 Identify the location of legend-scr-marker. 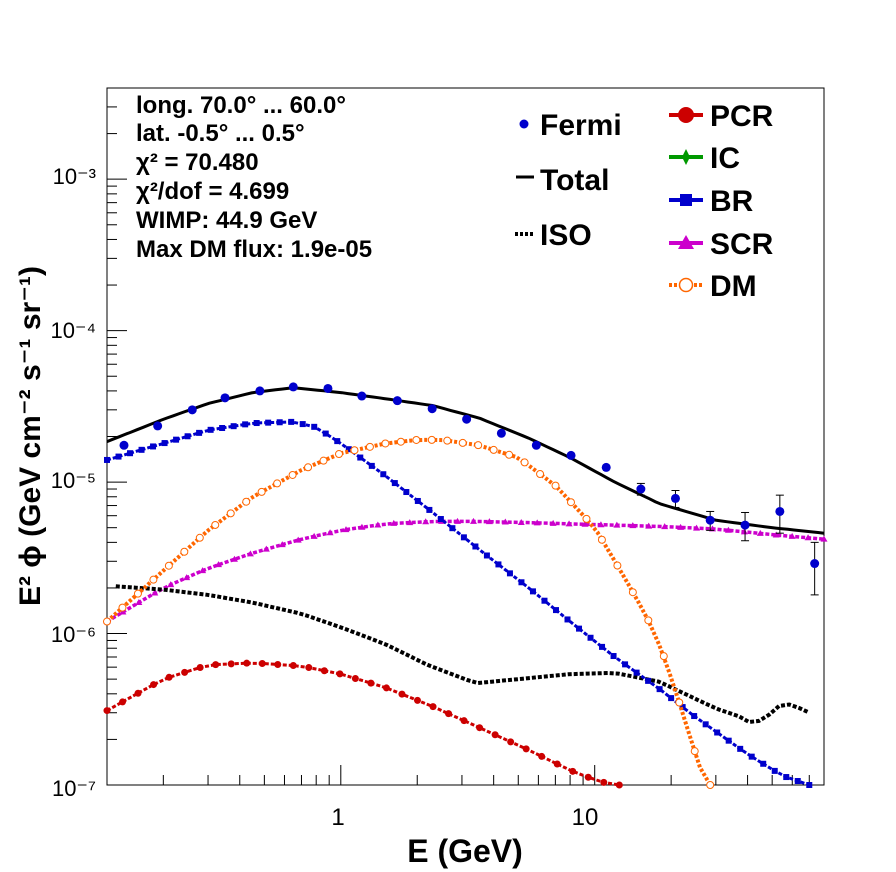
(686, 242).